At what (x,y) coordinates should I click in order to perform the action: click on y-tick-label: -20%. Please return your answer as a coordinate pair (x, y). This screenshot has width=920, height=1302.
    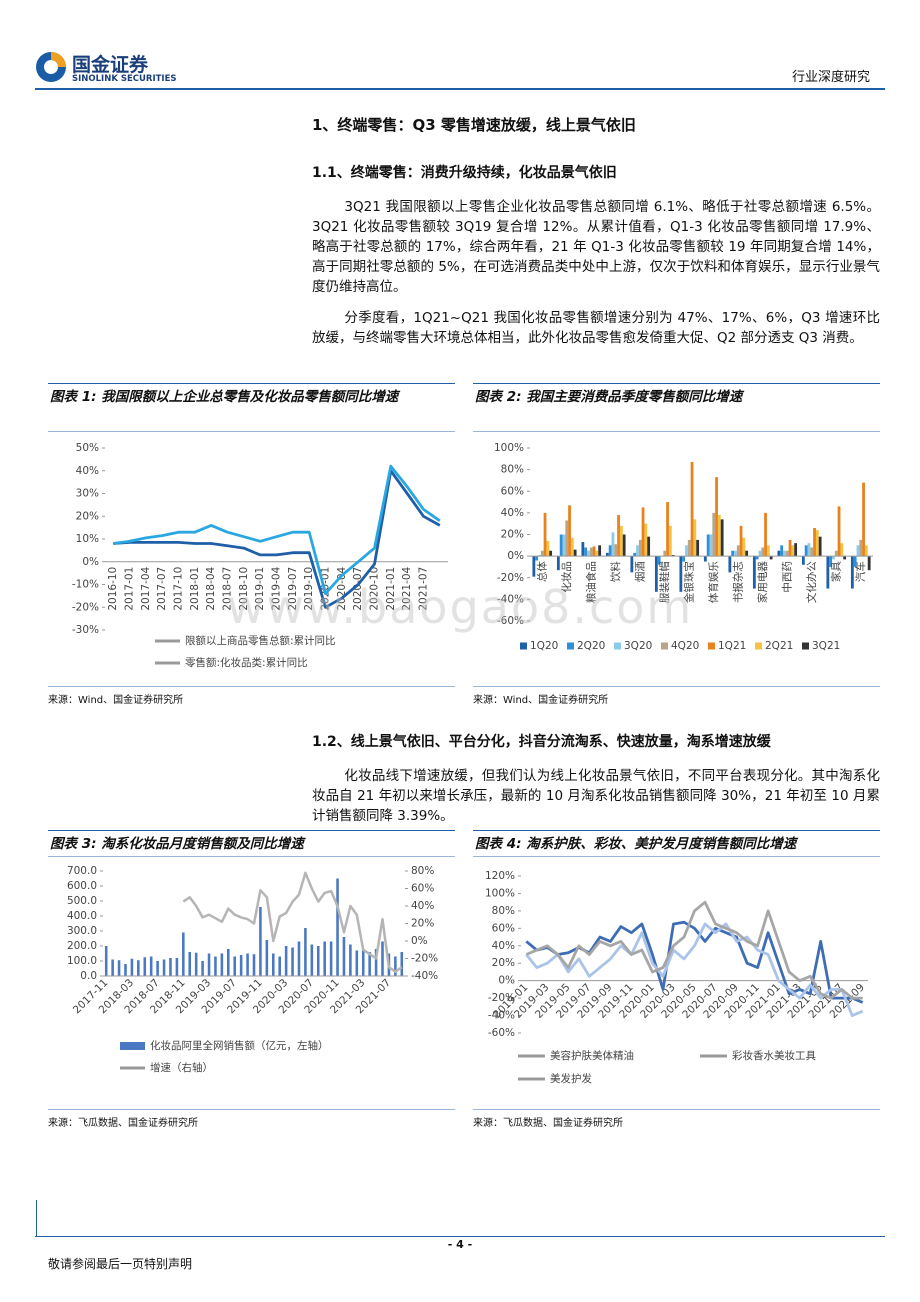
    Looking at the image, I should click on (85, 607).